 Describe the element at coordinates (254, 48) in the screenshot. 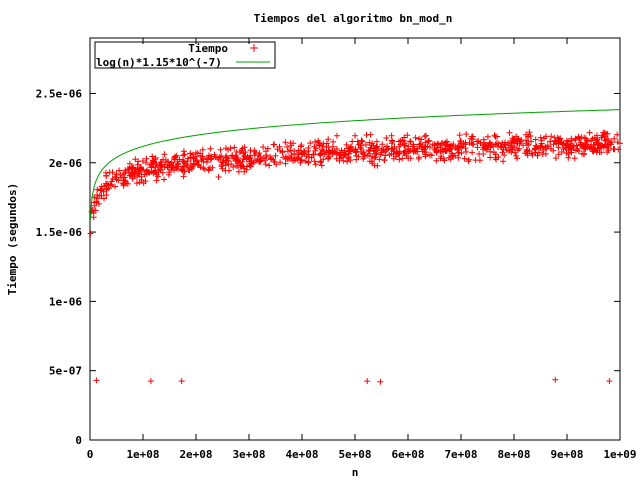

I see `legend-marker-tiempo` at that location.